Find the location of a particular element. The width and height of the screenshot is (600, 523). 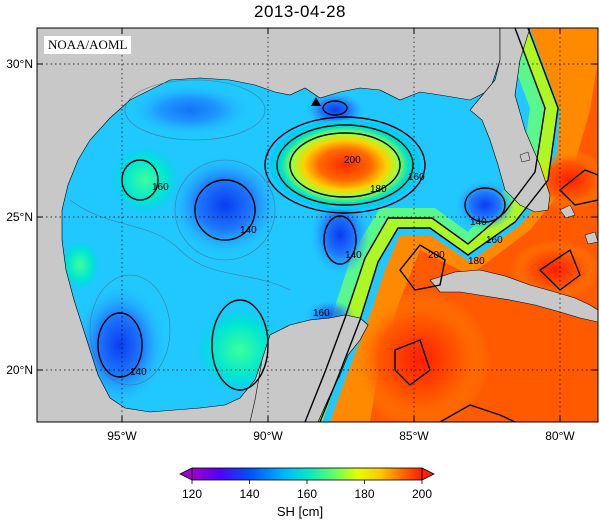

colorbar-bar is located at coordinates (307, 474).